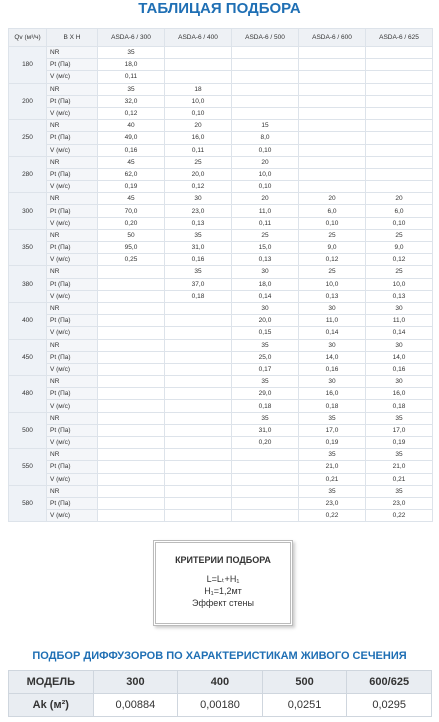 The width and height of the screenshot is (439, 722). Describe the element at coordinates (27, 284) in the screenshot. I see `qv-cell: 380` at that location.